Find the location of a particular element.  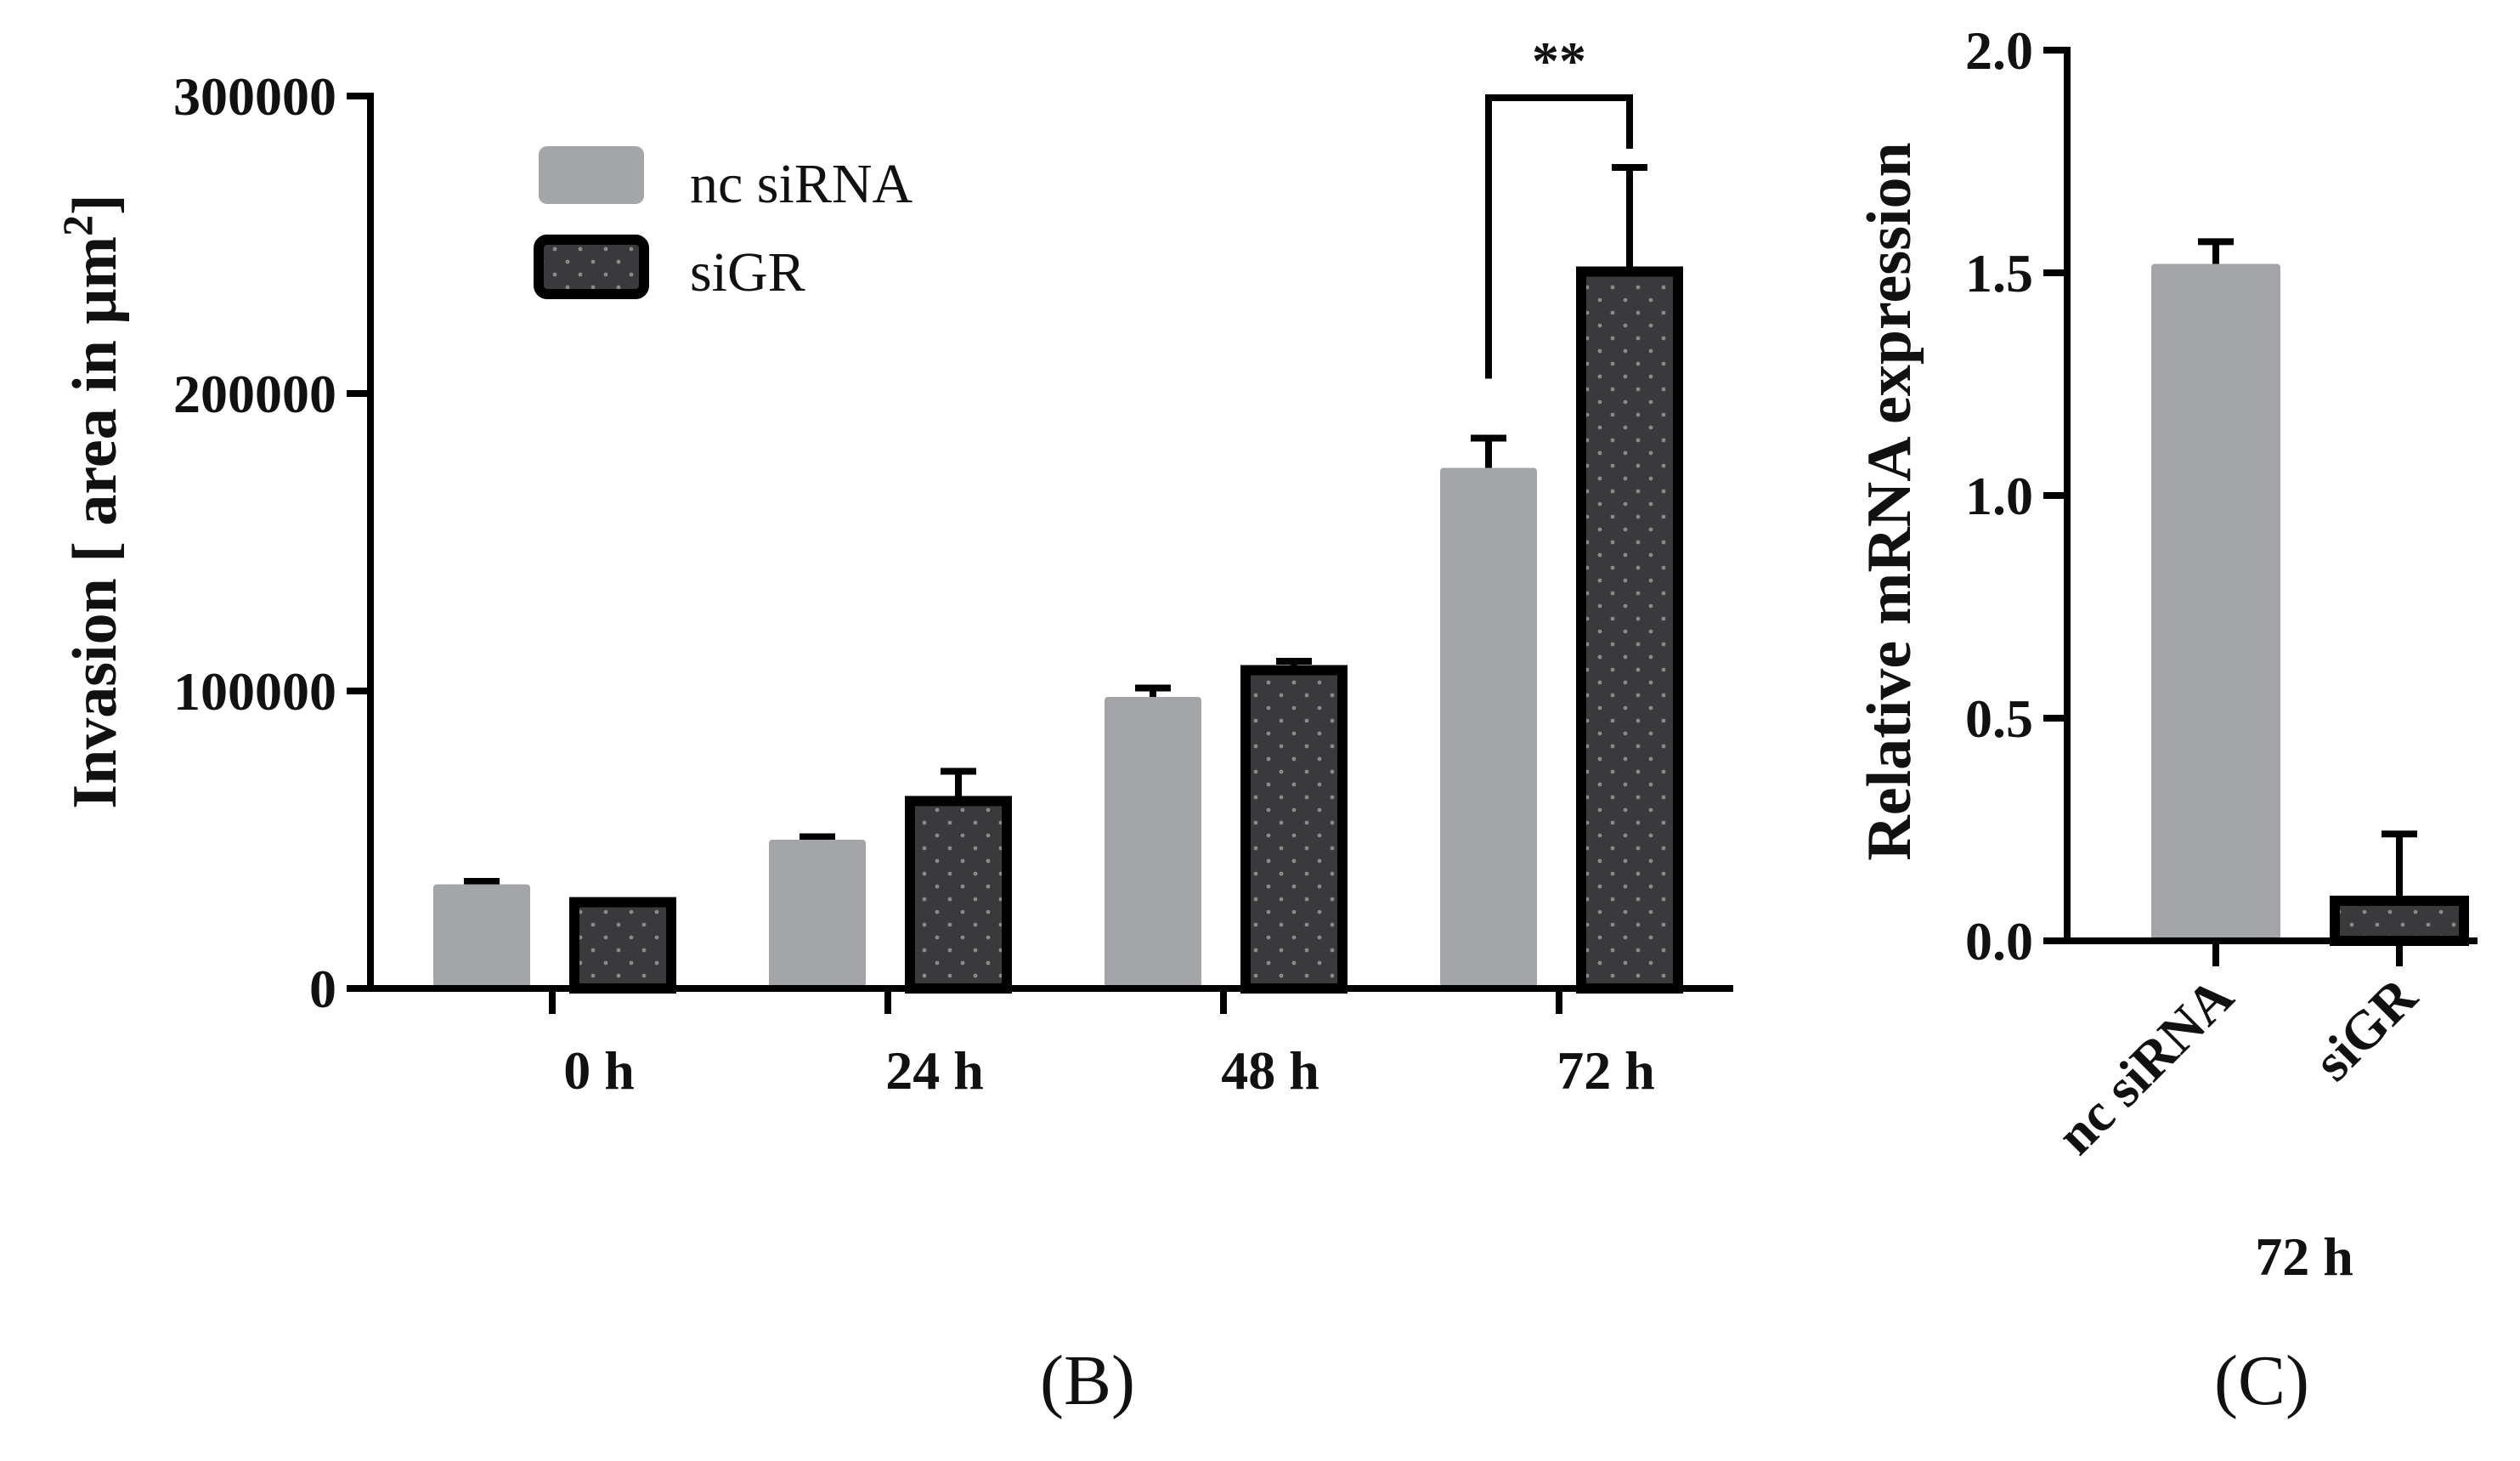

panel-c-group-label: 72 h is located at coordinates (2304, 1256).